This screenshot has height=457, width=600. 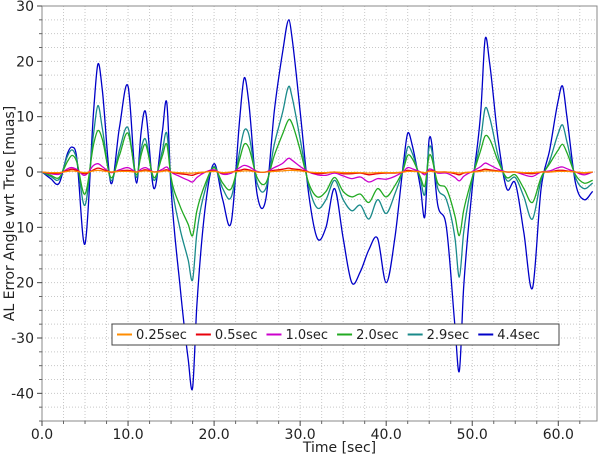 What do you see at coordinates (236, 335) in the screenshot?
I see `legend-label: 0.5sec` at bounding box center [236, 335].